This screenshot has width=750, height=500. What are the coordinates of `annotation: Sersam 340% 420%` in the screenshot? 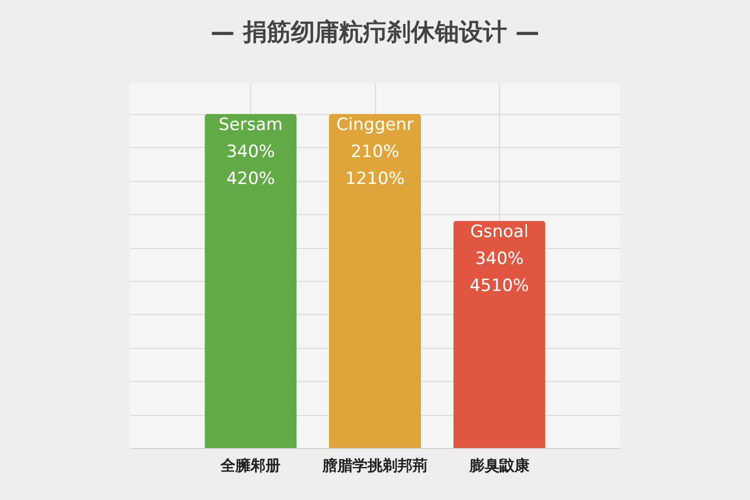 It's located at (250, 152).